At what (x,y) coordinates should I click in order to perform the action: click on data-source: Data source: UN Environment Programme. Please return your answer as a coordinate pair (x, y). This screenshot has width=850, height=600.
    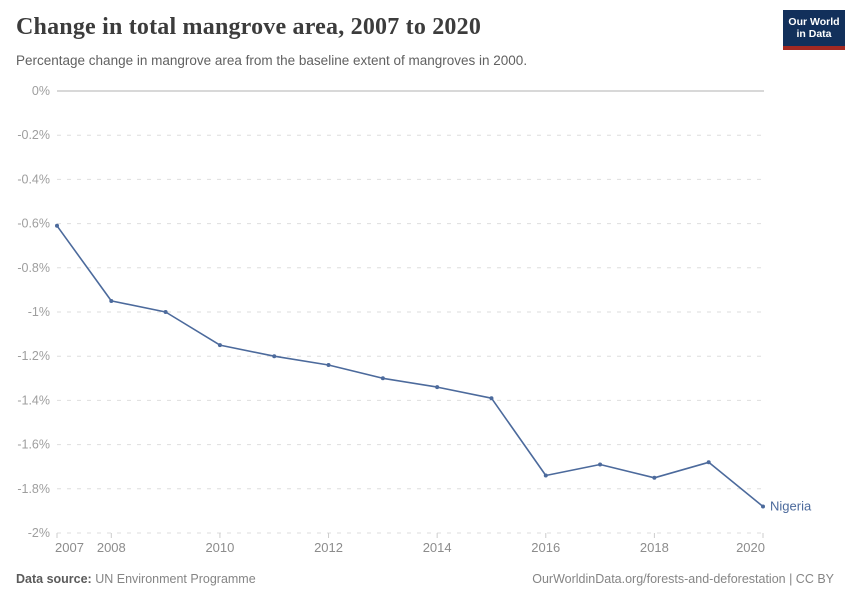
    Looking at the image, I should click on (136, 579).